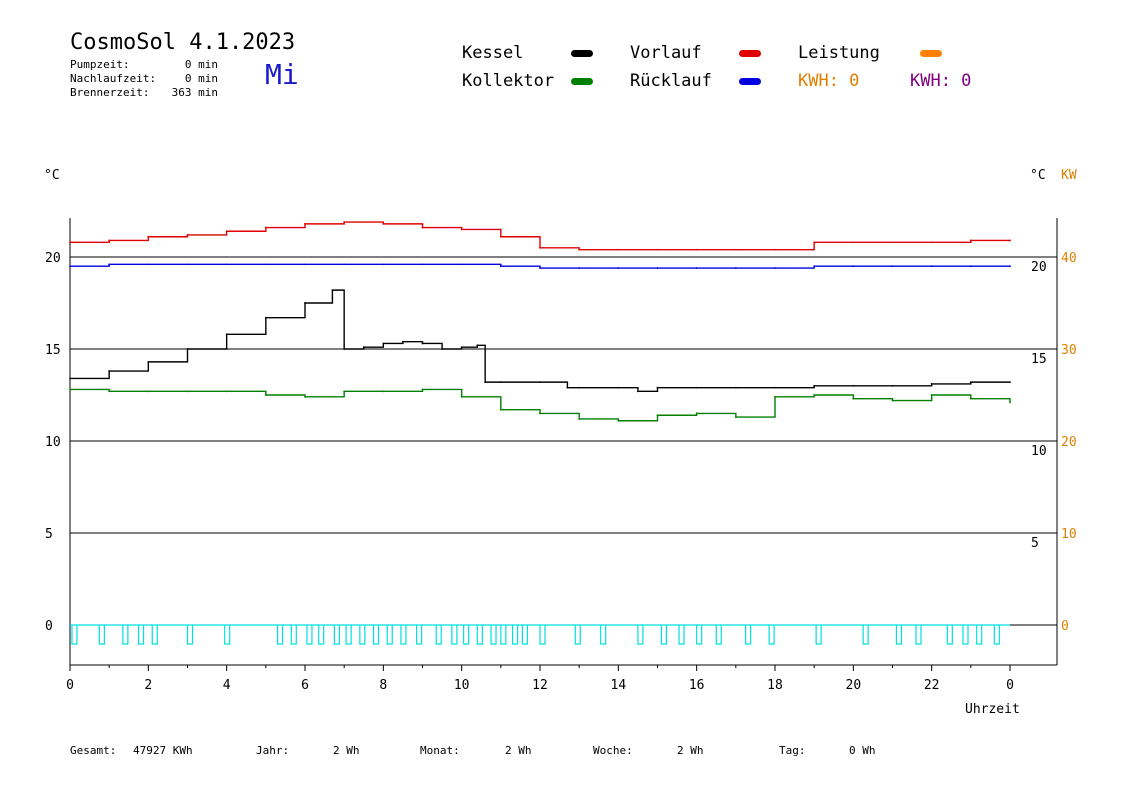 This screenshot has width=1148, height=812. Describe the element at coordinates (1010, 685) in the screenshot. I see `x-tick-label-12: 0` at that location.